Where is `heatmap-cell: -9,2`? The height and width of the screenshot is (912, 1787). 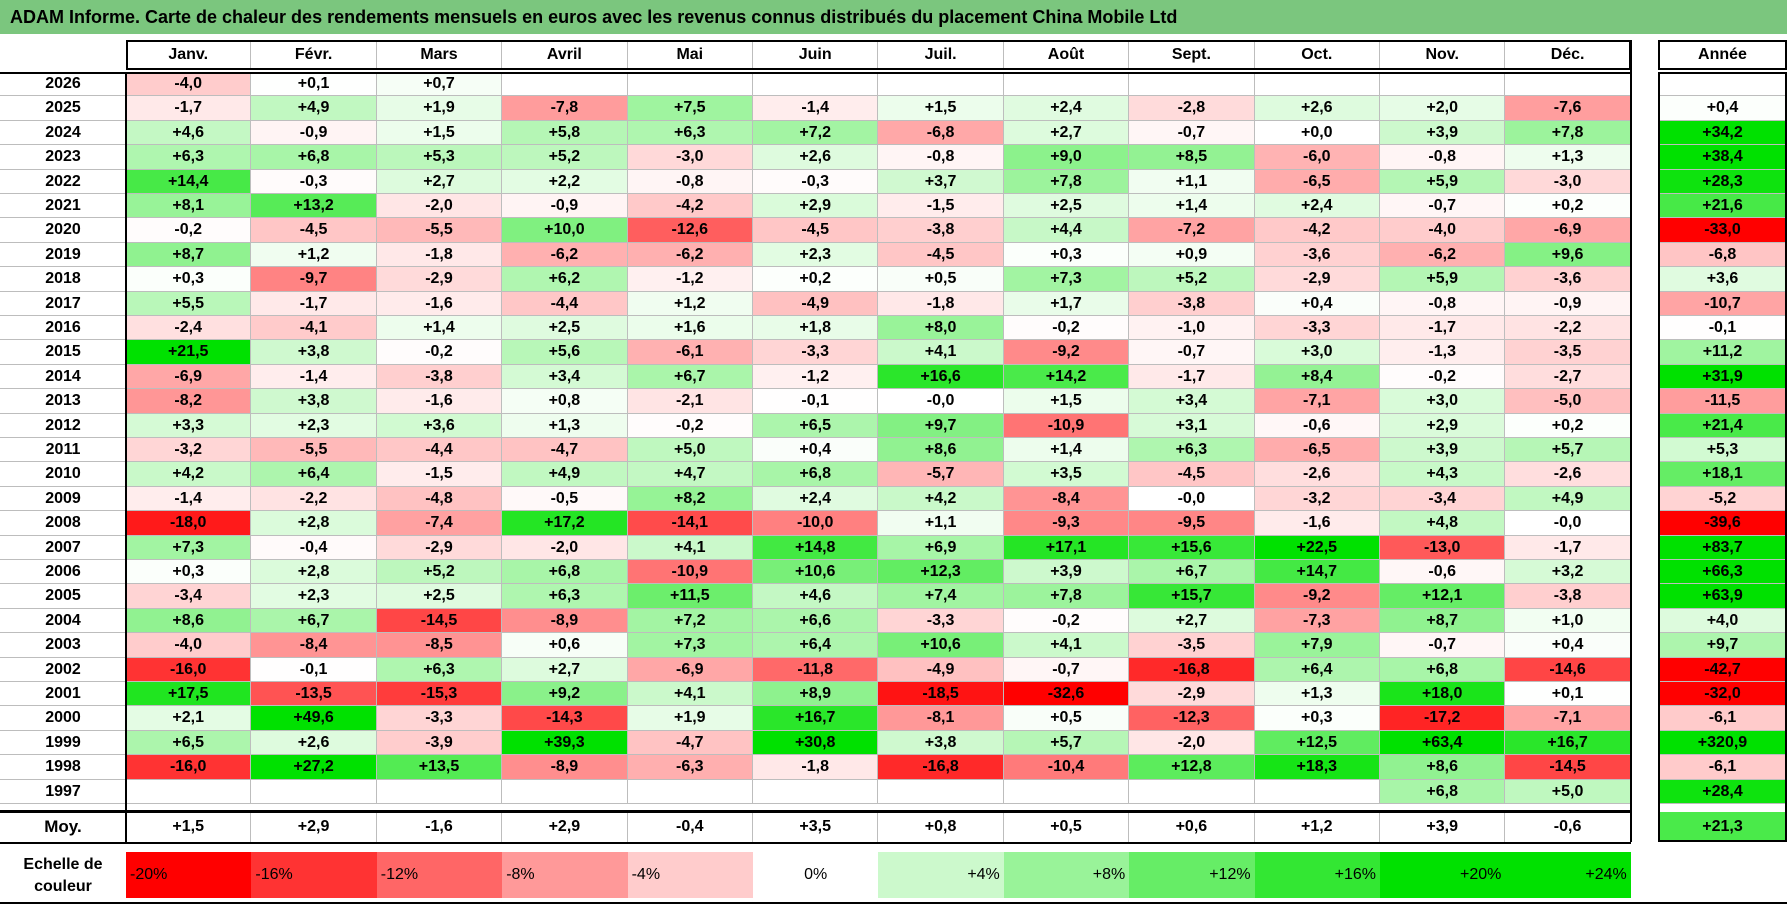 heatmap-cell: -9,2 is located at coordinates (1317, 596).